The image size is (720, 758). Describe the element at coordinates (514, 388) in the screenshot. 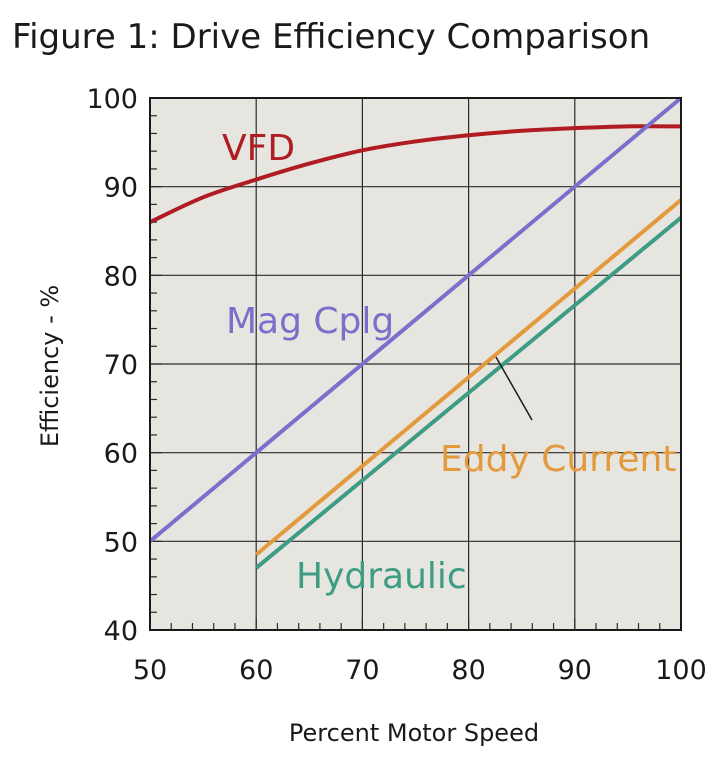

I see `eddy-current-leader-line` at that location.